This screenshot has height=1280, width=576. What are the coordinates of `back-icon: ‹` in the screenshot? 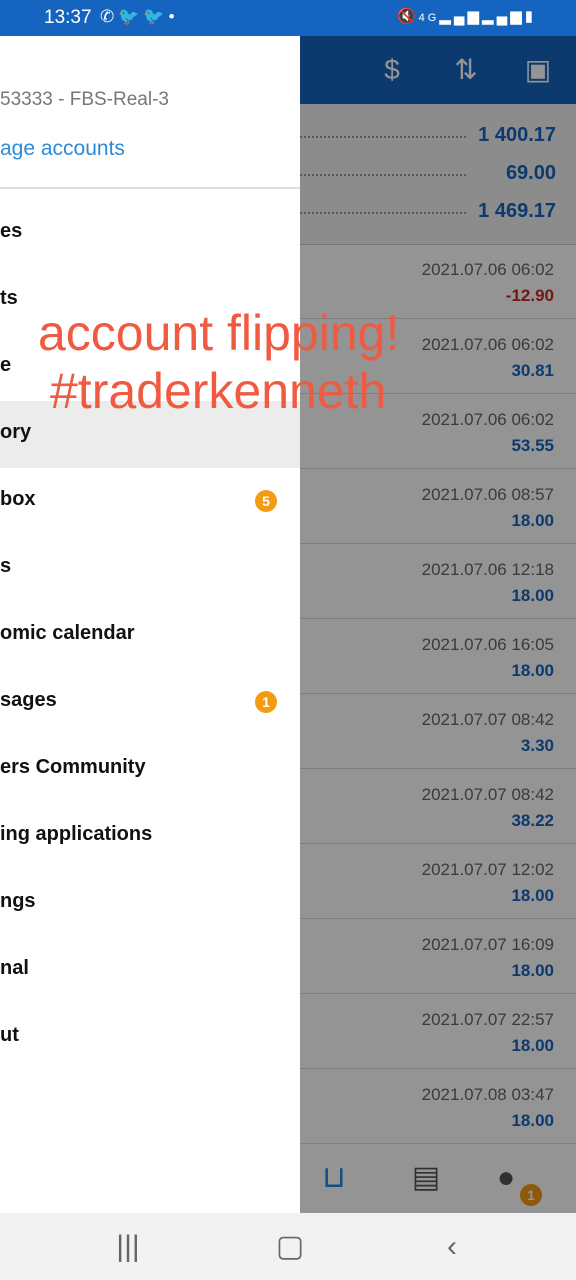 It's located at (452, 1246).